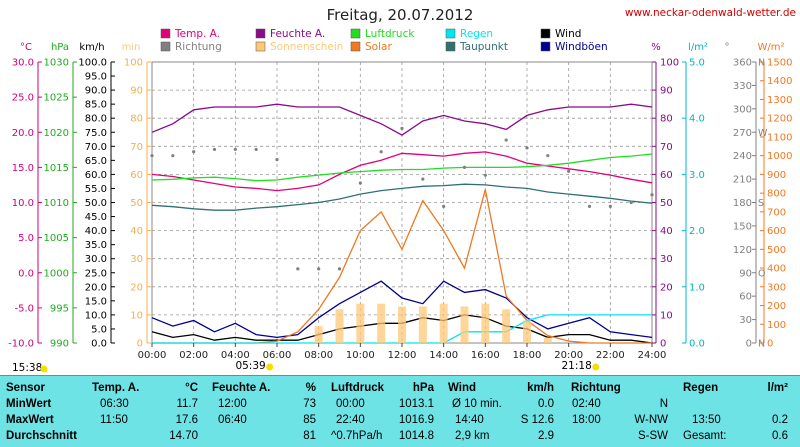 The height and width of the screenshot is (447, 800). I want to click on axis-tick-label: 1400, so click(779, 81).